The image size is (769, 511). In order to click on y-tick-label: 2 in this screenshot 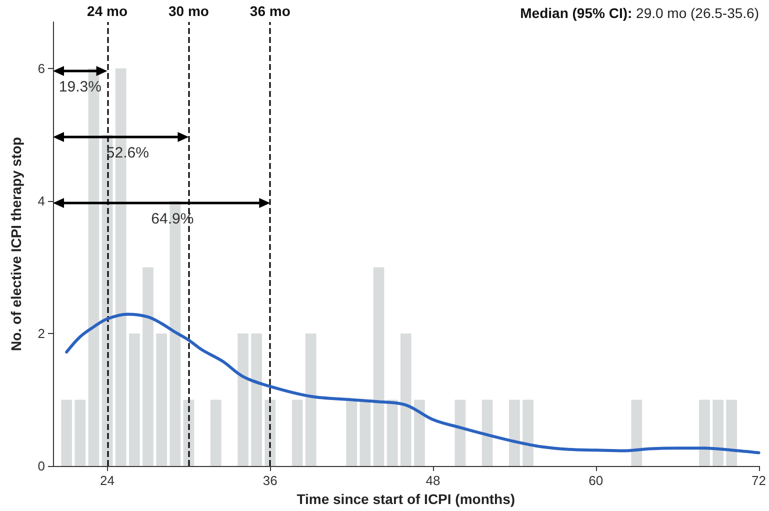, I will do `click(41, 333)`.